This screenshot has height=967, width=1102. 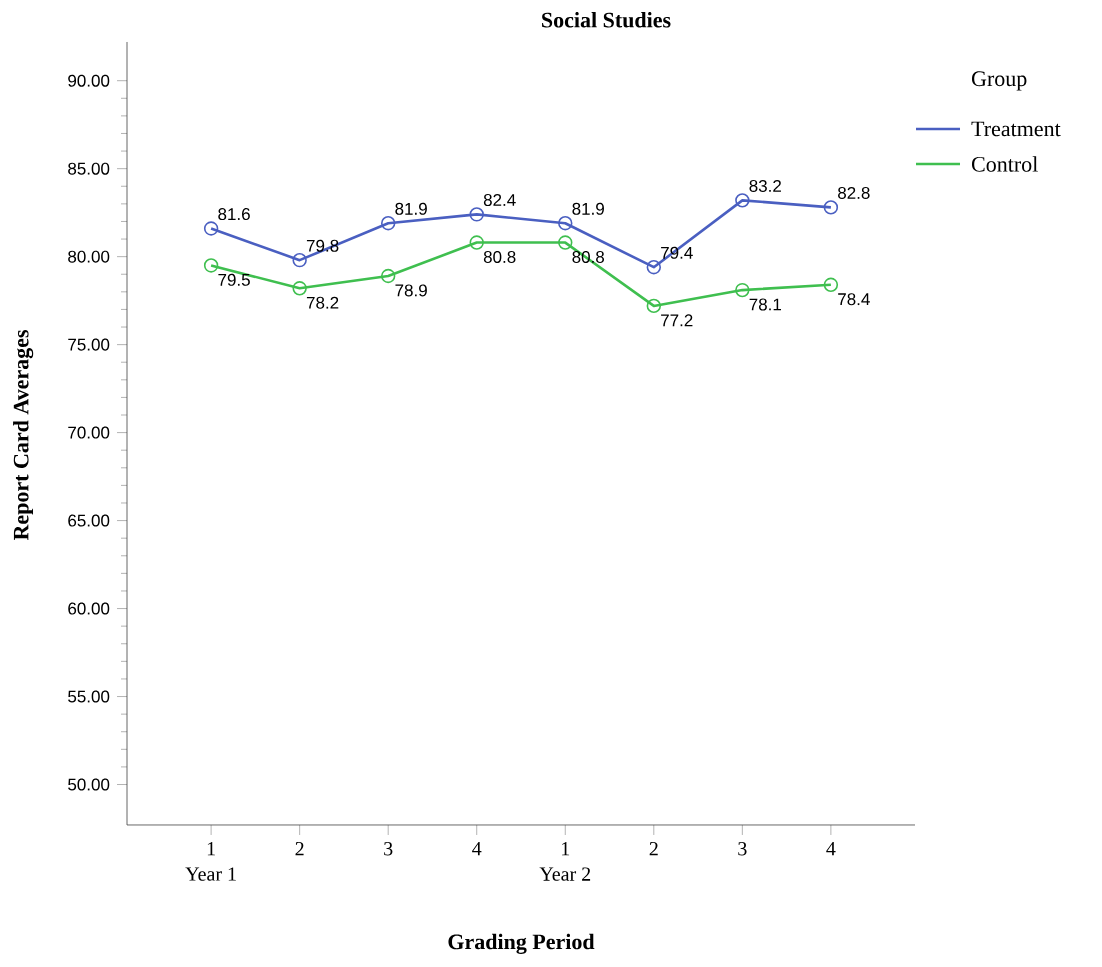 I want to click on data-label: 78.2, so click(x=322, y=302).